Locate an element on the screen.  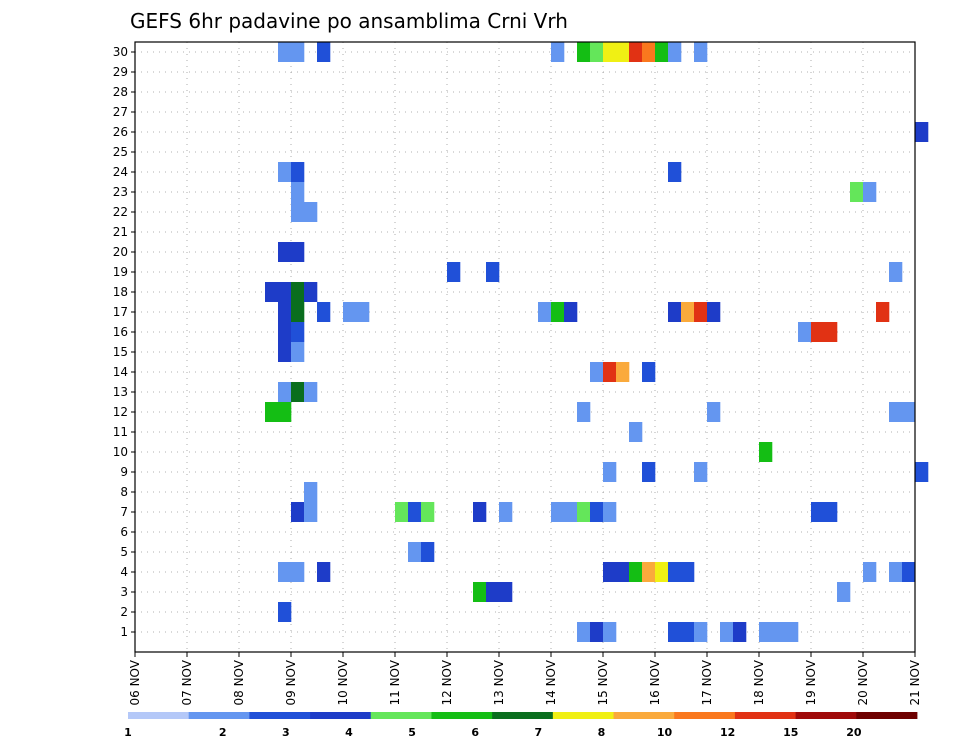
x-tick-label: 11 NOV is located at coordinates (395, 682).